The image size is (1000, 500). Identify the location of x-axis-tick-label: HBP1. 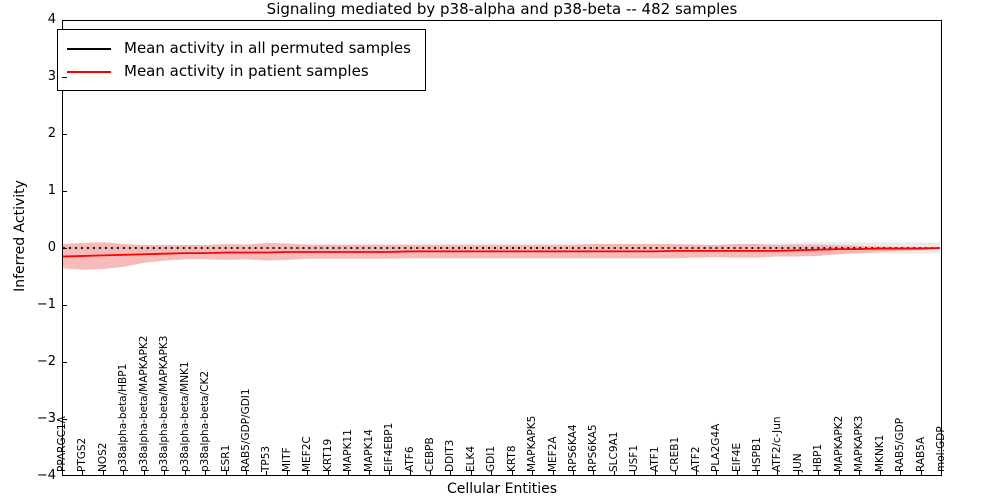
(818, 457).